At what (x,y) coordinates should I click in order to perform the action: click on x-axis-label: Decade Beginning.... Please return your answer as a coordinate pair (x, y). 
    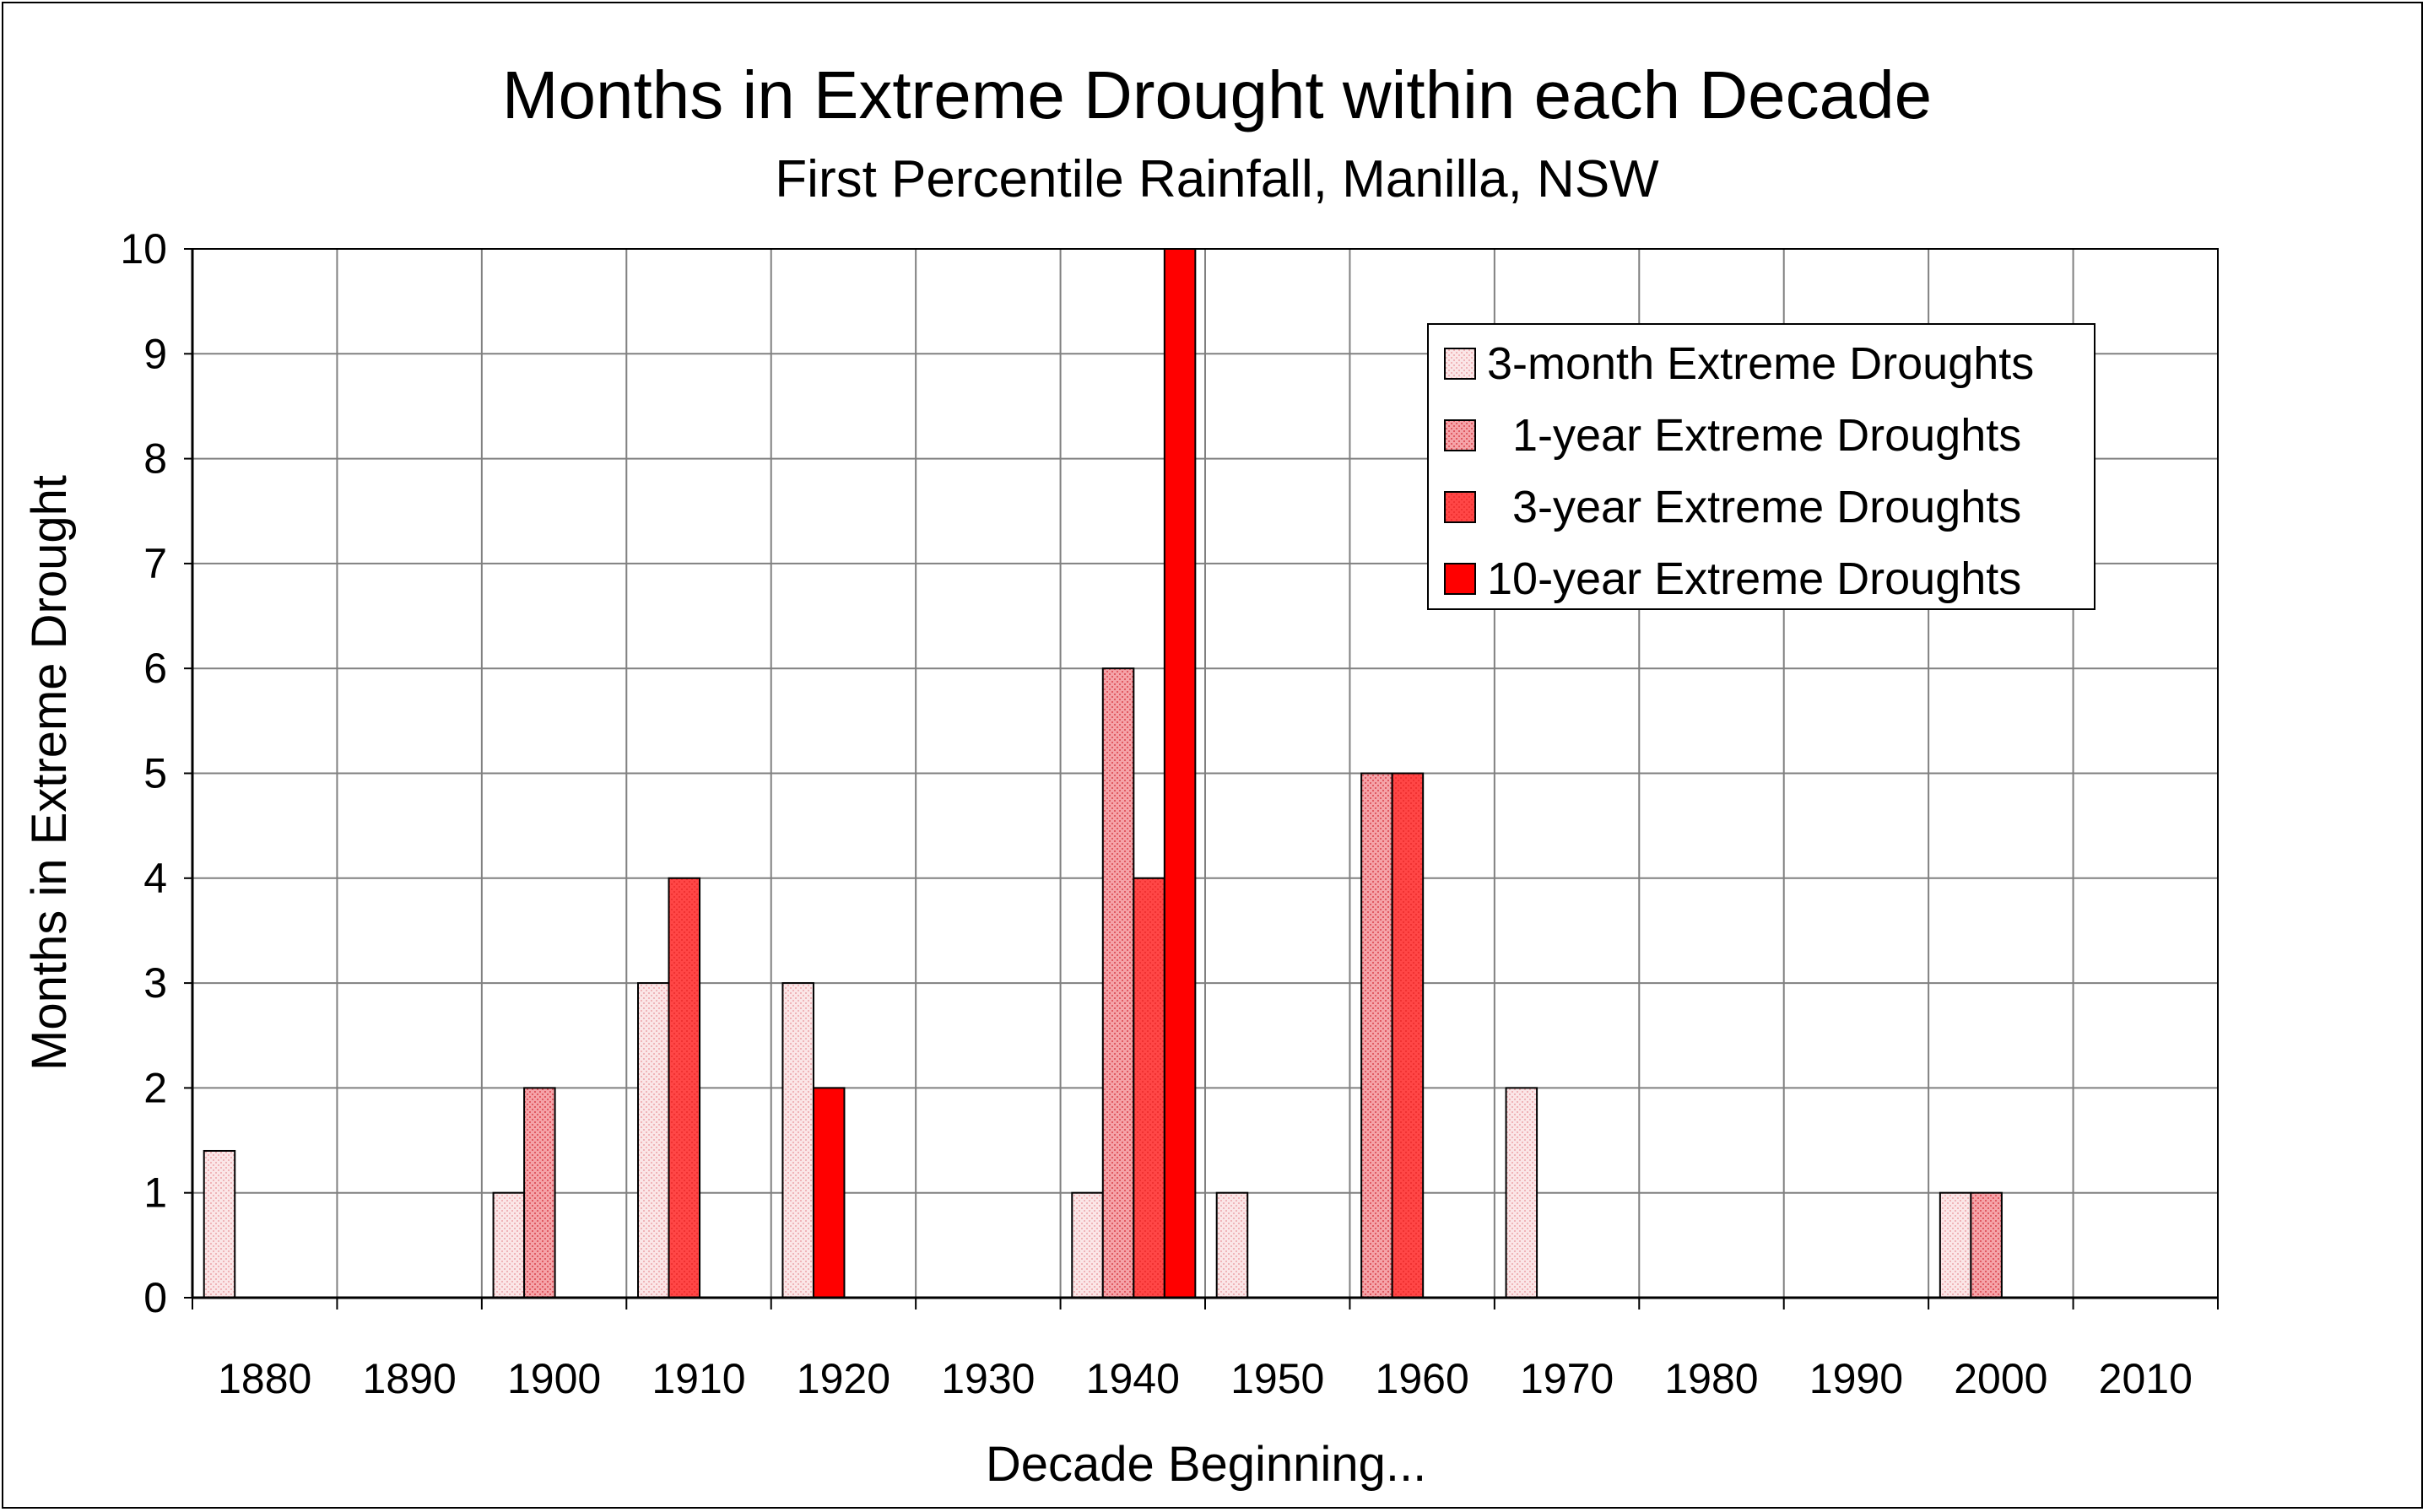
    Looking at the image, I should click on (1206, 1464).